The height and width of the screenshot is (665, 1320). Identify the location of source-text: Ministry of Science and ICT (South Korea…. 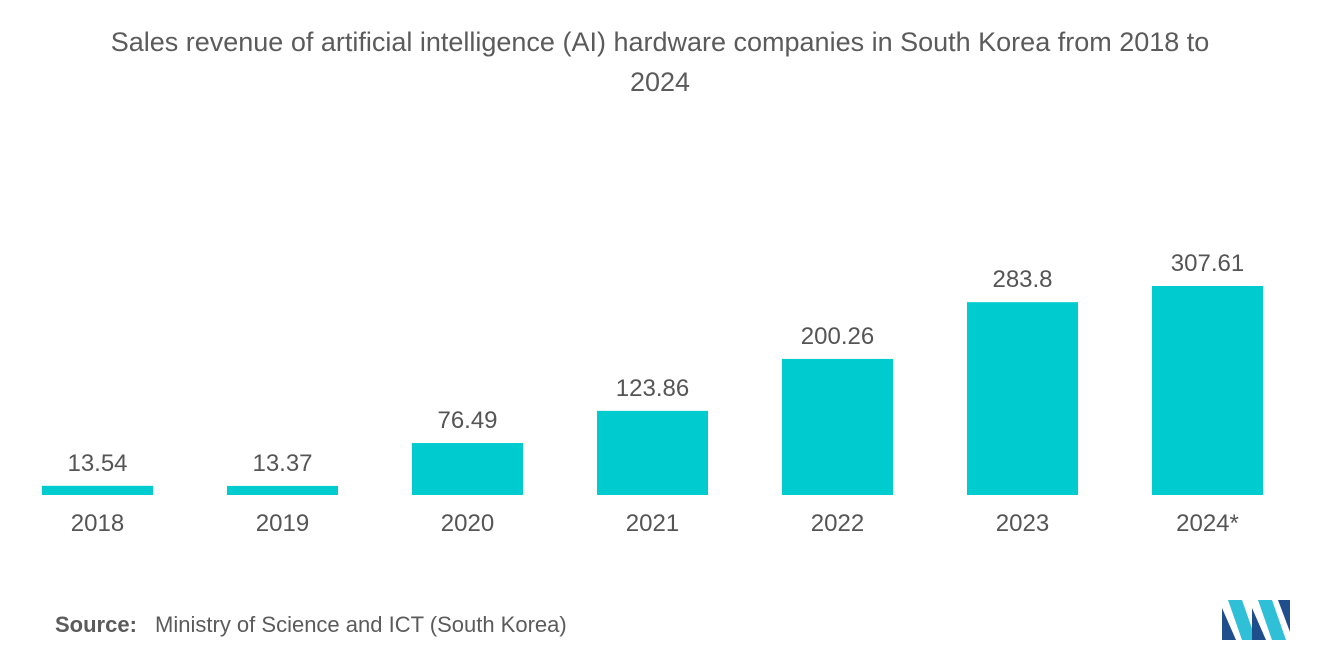
(361, 624).